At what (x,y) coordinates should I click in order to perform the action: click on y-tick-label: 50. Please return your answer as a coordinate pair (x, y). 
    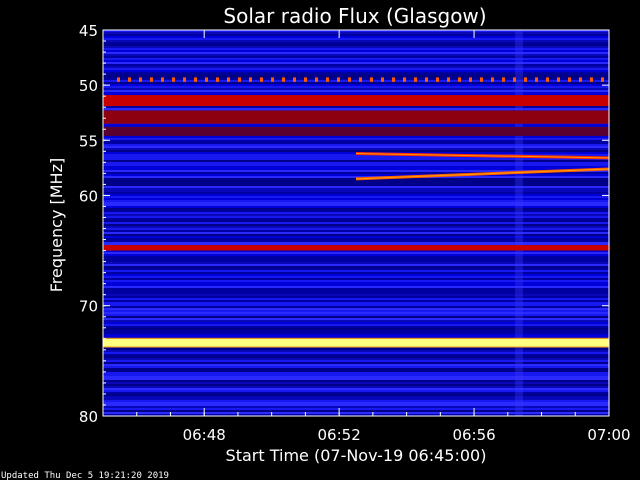
    Looking at the image, I should click on (88, 86).